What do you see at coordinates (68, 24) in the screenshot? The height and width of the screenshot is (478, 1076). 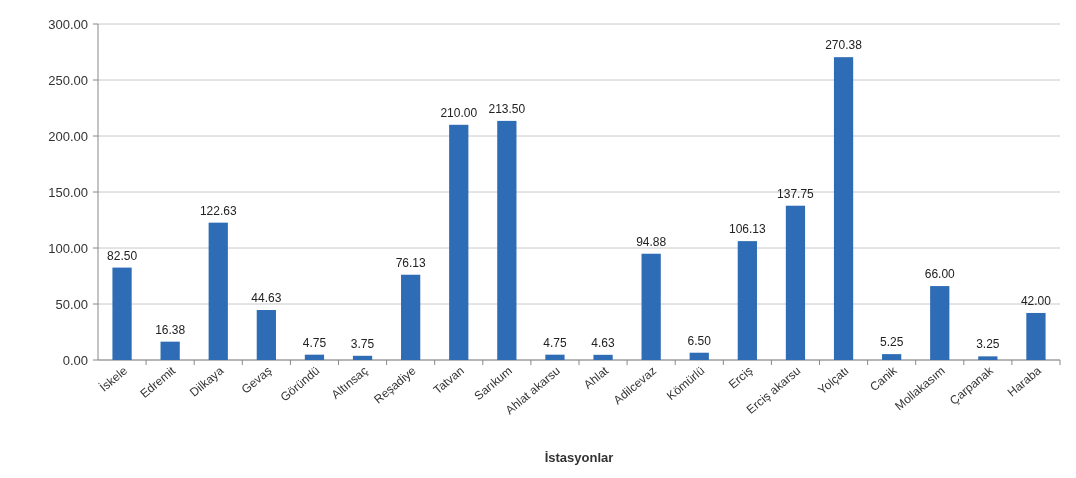 I see `y-tick-label: 300.00` at bounding box center [68, 24].